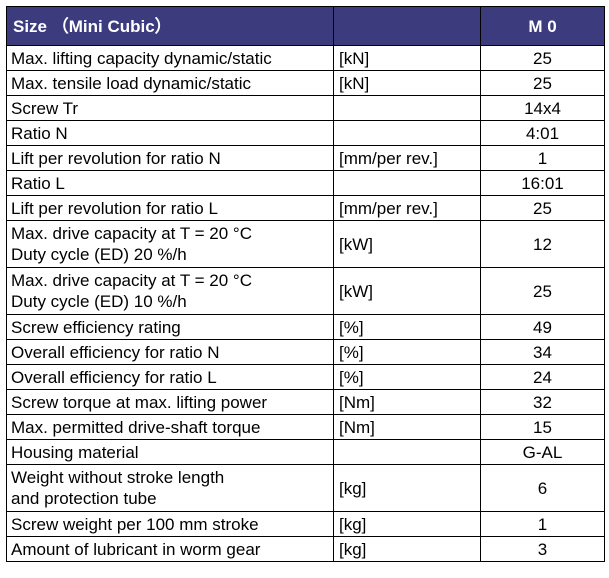 This screenshot has width=609, height=578. What do you see at coordinates (170, 183) in the screenshot?
I see `parameter-cell: Ratio L` at bounding box center [170, 183].